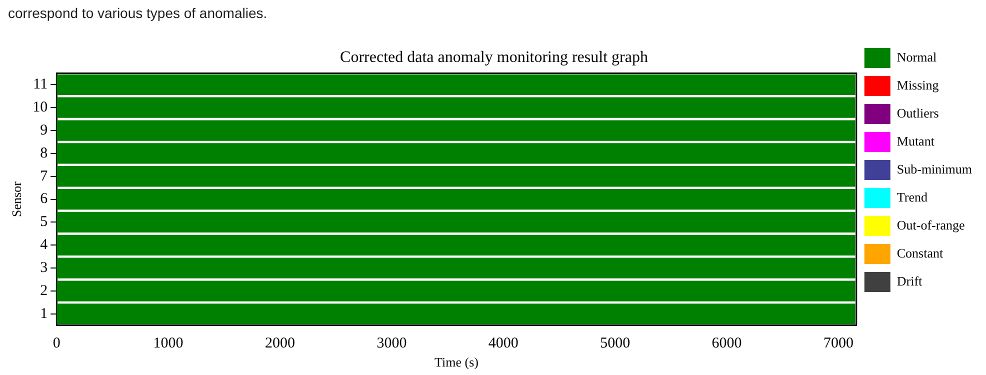 The width and height of the screenshot is (986, 375). I want to click on x-tick-label: 7000, so click(839, 343).